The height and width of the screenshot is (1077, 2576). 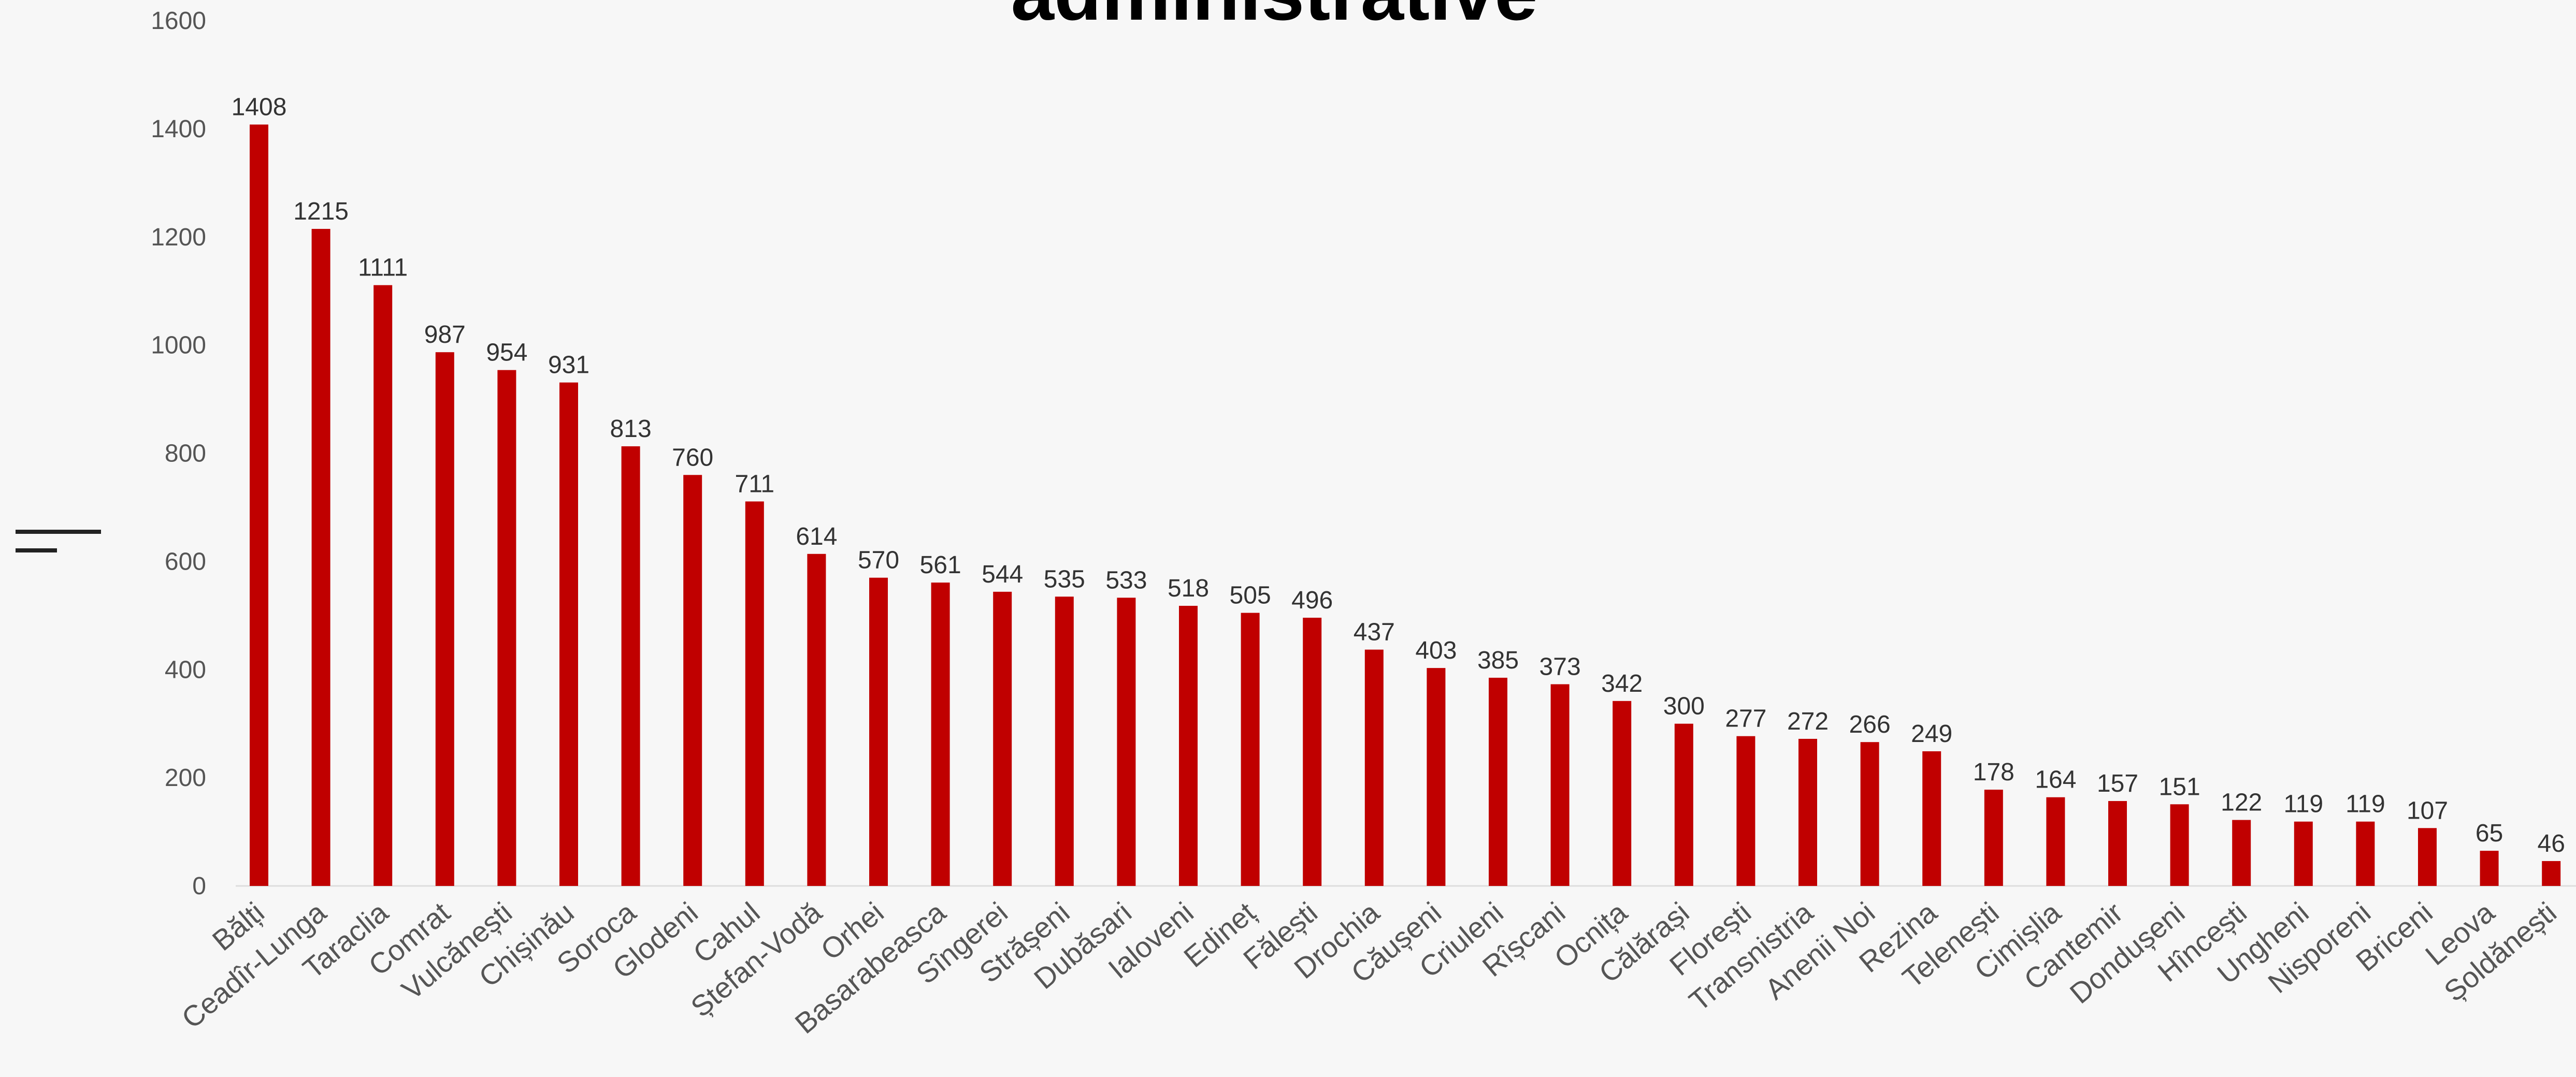 What do you see at coordinates (178, 21) in the screenshot?
I see `y-tick-label: 1600` at bounding box center [178, 21].